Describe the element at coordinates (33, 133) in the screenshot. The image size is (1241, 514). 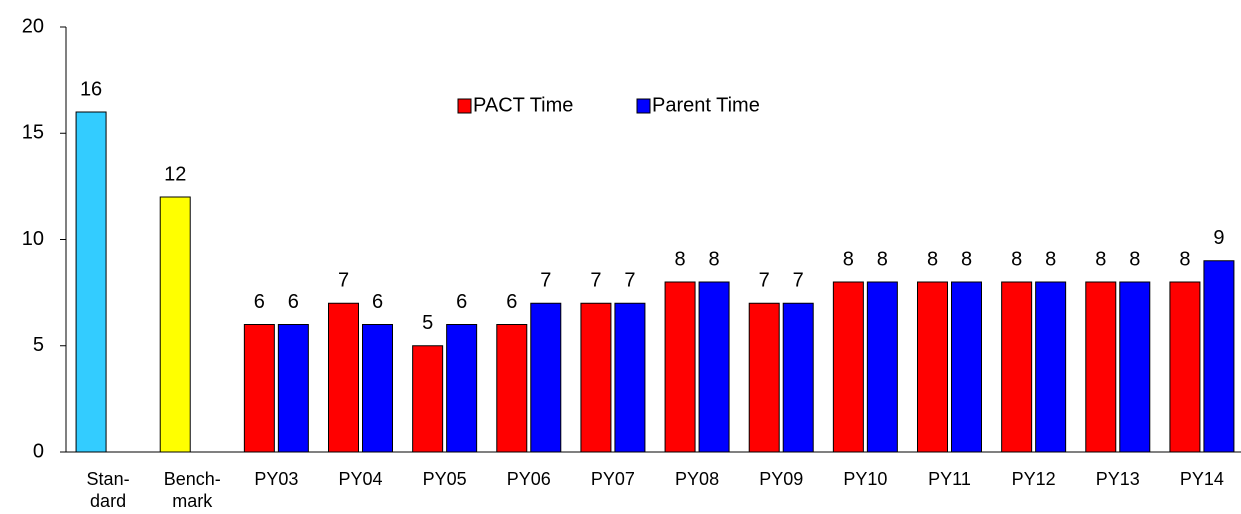
I see `y-tick-label: 15` at that location.